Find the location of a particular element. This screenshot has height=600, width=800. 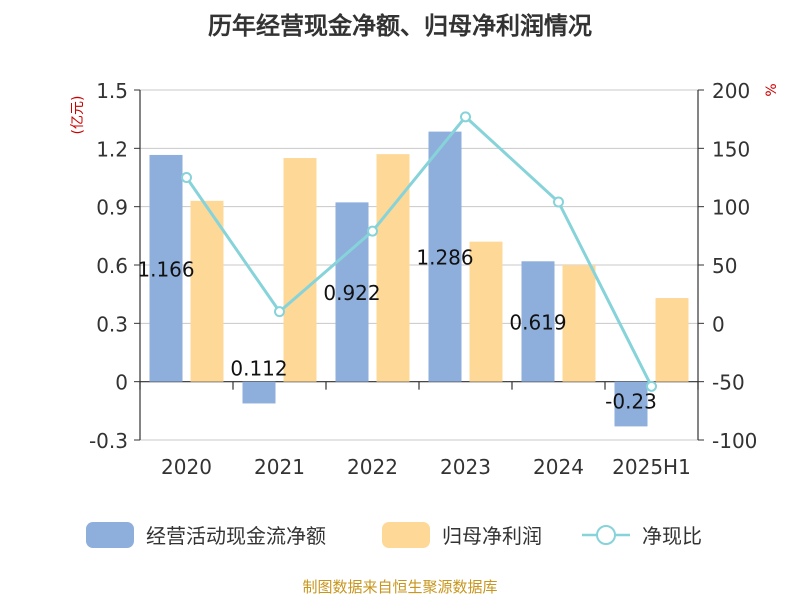

legend-swatch-cash-flow is located at coordinates (110, 535).